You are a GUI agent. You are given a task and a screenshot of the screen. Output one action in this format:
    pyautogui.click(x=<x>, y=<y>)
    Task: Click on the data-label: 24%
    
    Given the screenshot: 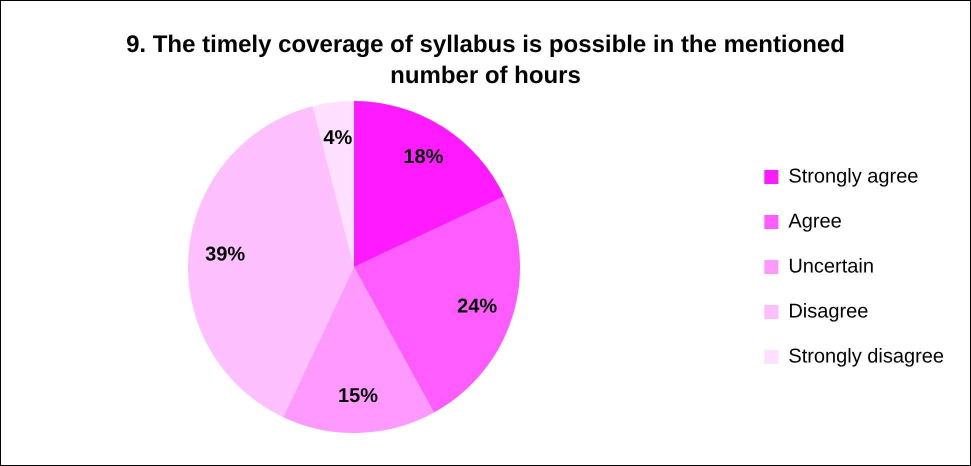 What is the action you would take?
    pyautogui.click(x=477, y=307)
    